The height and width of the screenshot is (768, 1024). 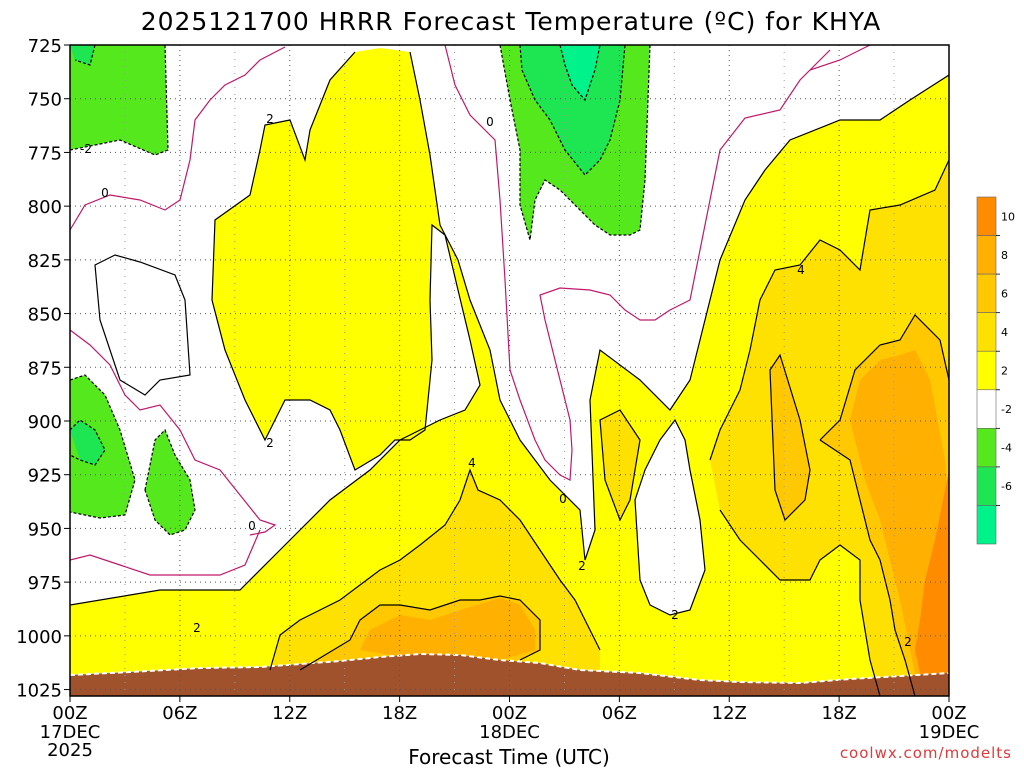 I want to click on ground-top-edge, so click(x=509, y=668).